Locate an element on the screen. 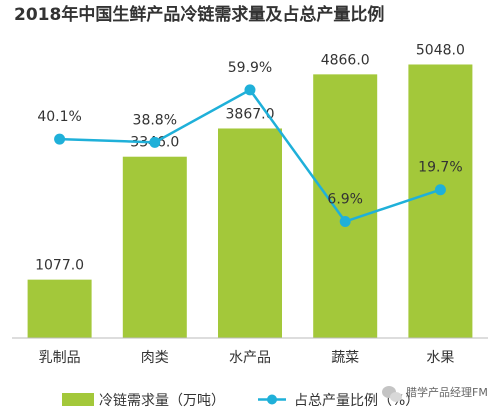  wechat-icon is located at coordinates (392, 394).